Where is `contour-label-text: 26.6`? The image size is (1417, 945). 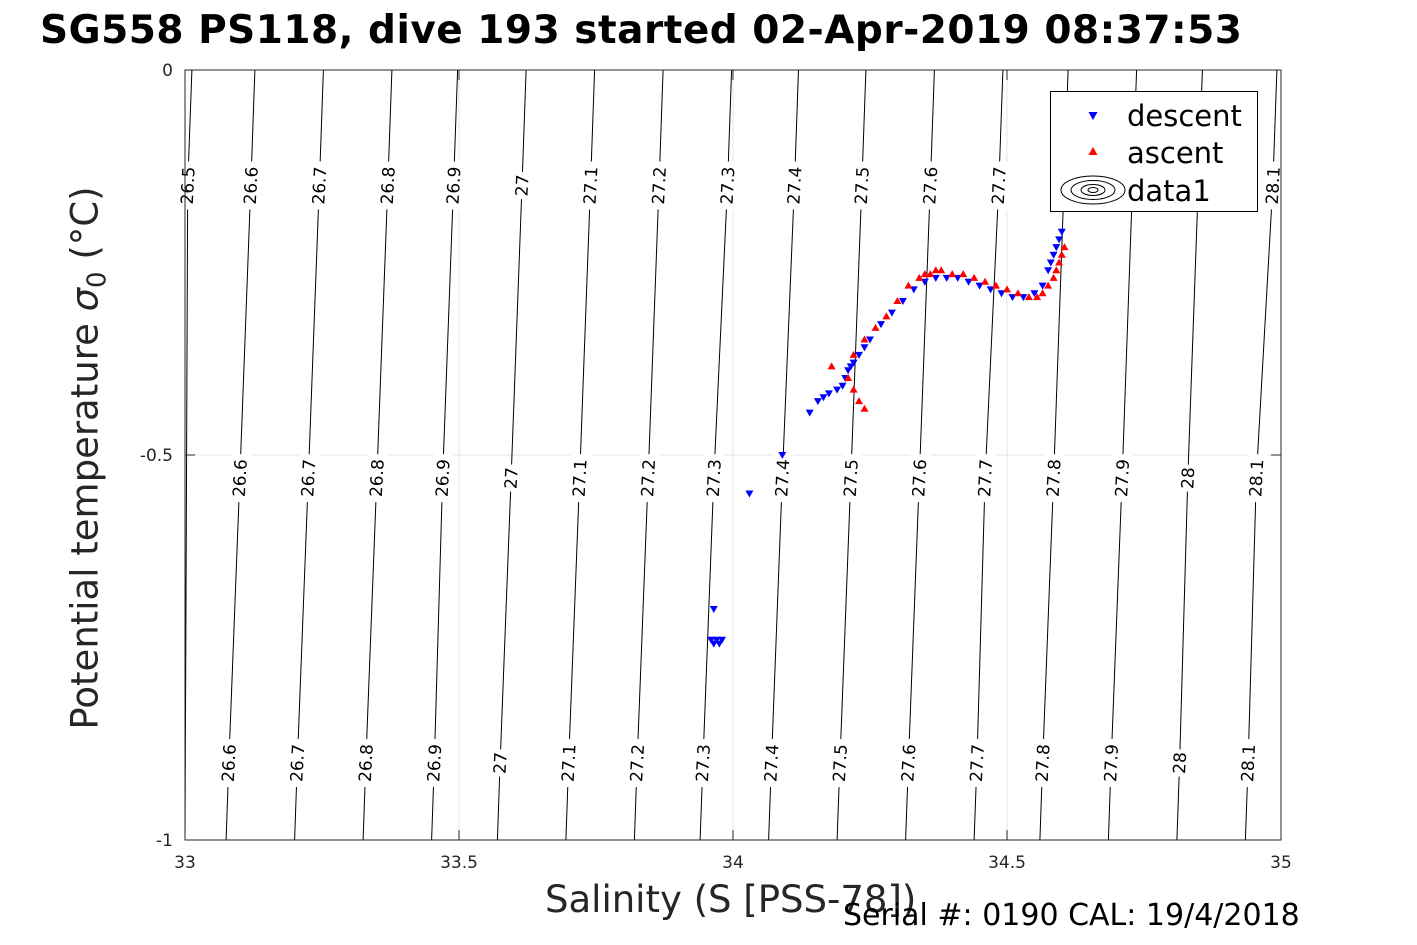
contour-label-text: 26.6 is located at coordinates (252, 185).